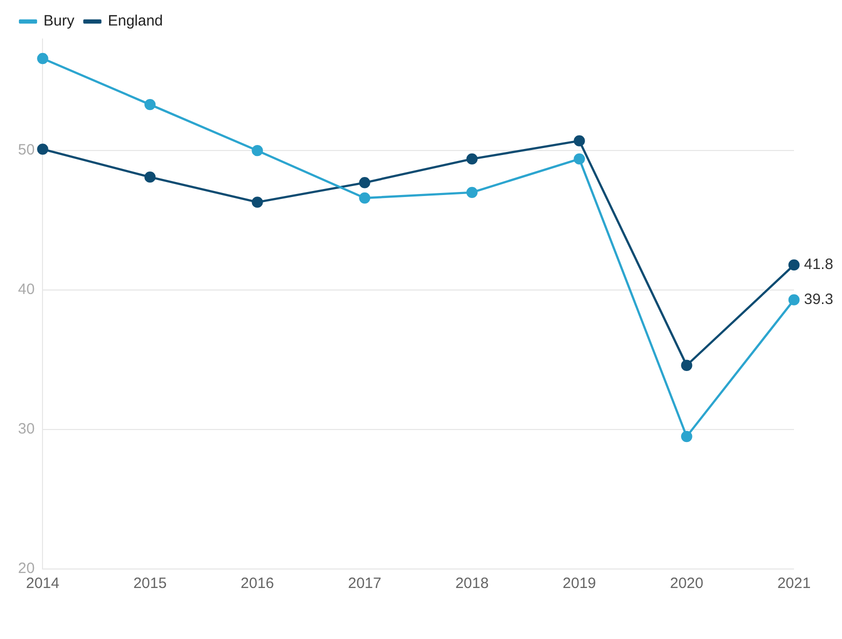 The height and width of the screenshot is (639, 842). Describe the element at coordinates (26, 150) in the screenshot. I see `y-tick-label: 50` at that location.